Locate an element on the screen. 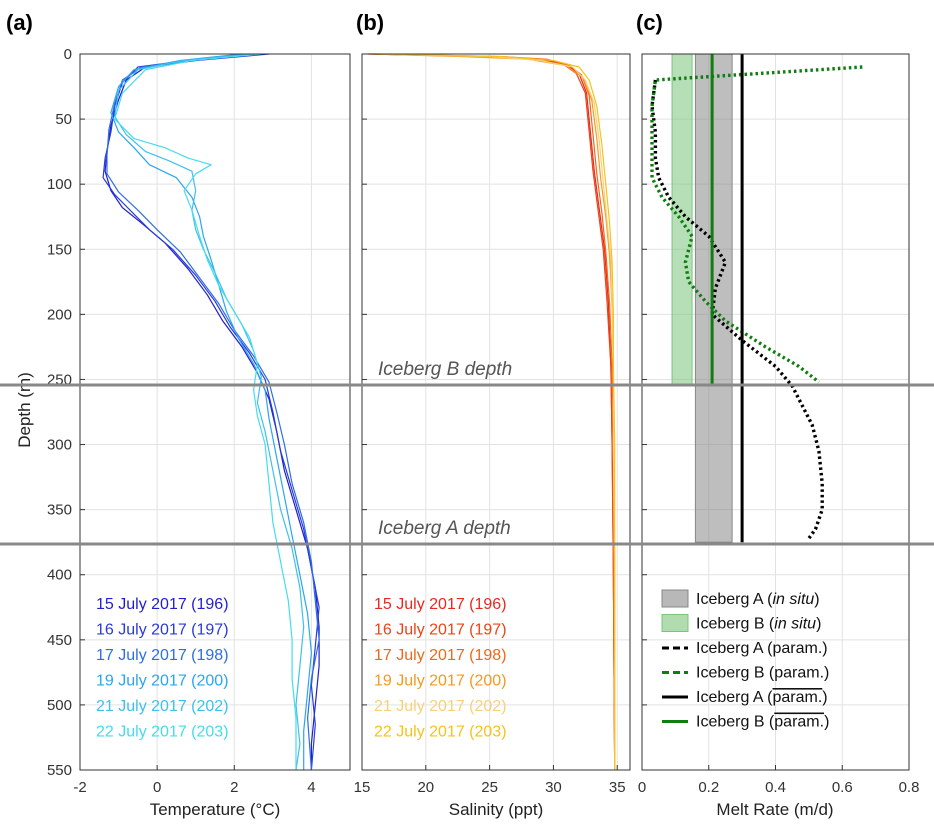 The width and height of the screenshot is (934, 829). x-tick-label: 0.8 is located at coordinates (909, 787).